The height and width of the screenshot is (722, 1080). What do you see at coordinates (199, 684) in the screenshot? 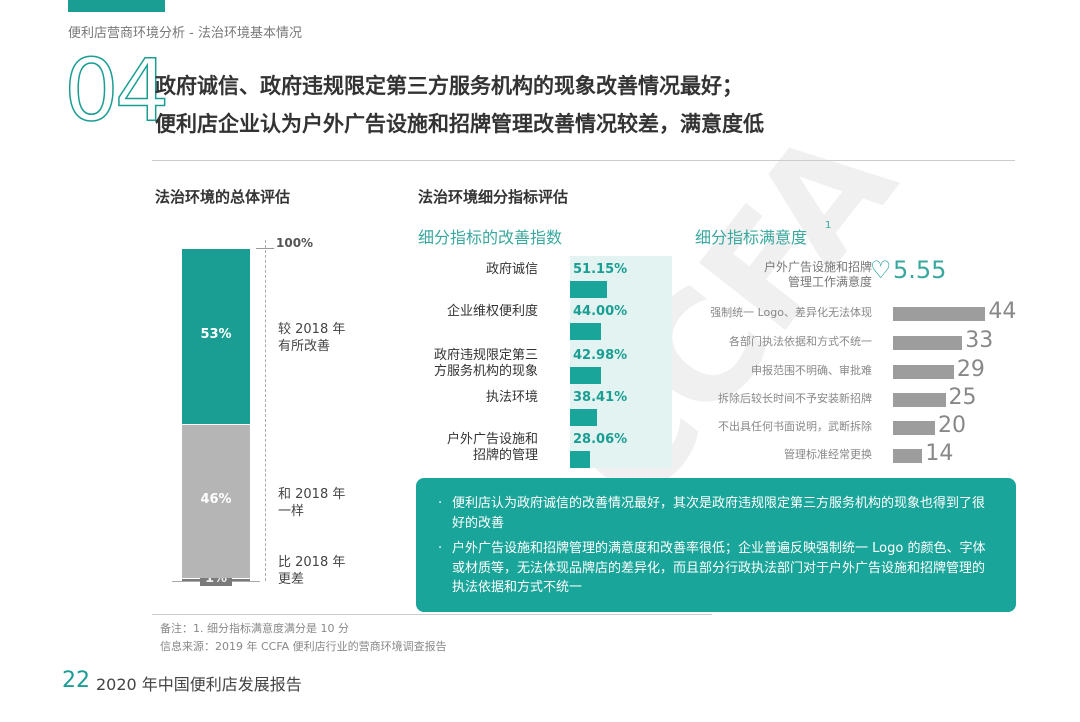
I see `footer-title: 2020 年中国便利店发展报告` at bounding box center [199, 684].